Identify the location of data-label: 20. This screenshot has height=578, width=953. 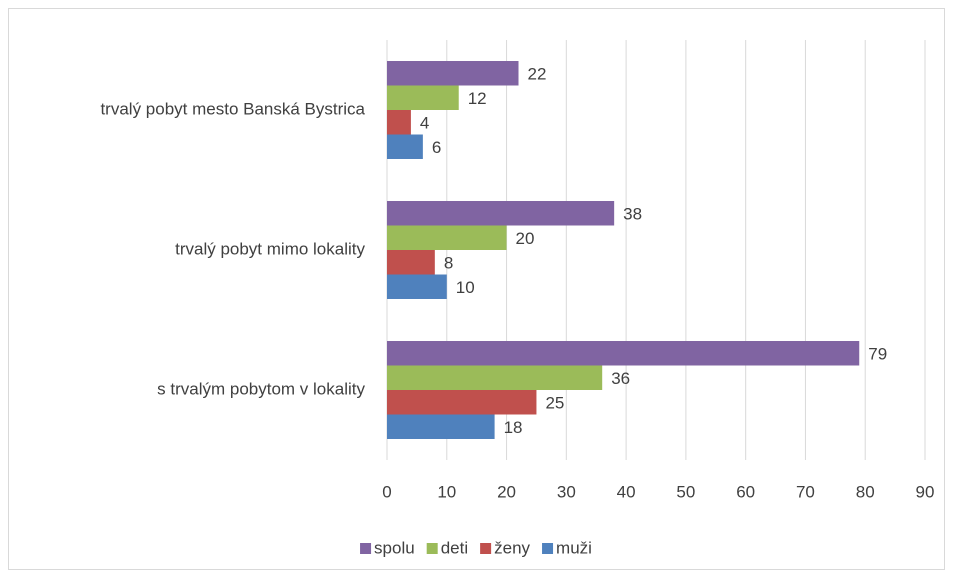
(525, 238).